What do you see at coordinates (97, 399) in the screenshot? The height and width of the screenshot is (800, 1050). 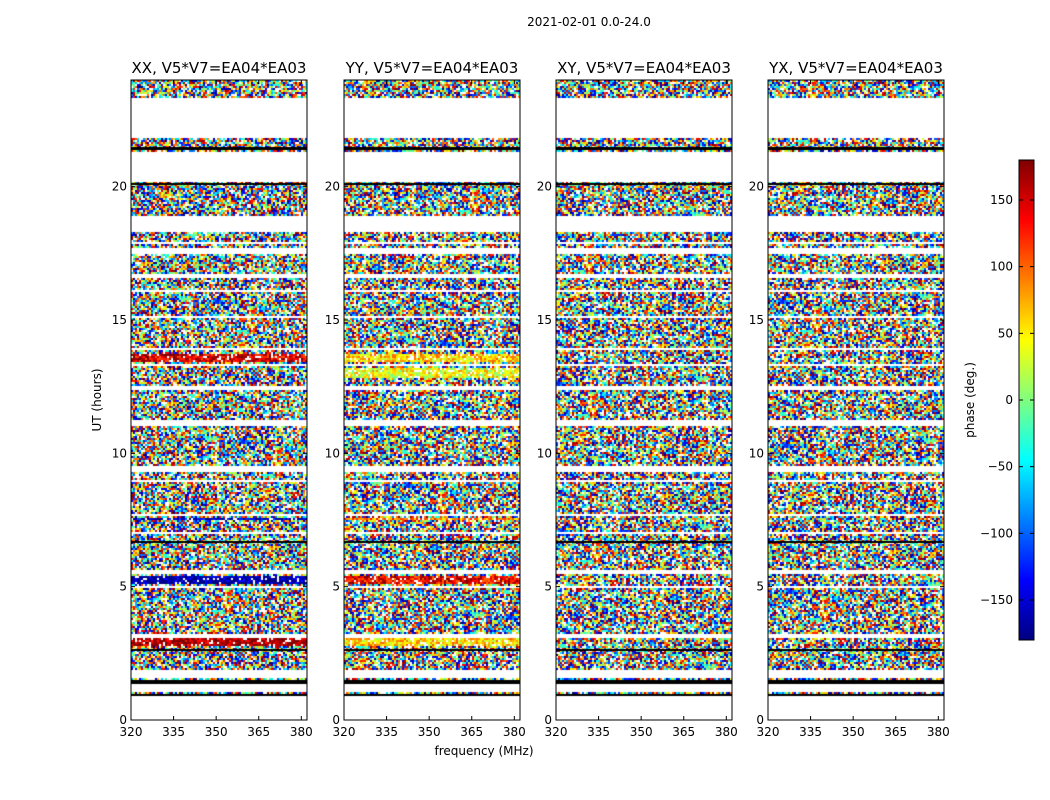 I see `y-axis-label: UT (hours)` at bounding box center [97, 399].